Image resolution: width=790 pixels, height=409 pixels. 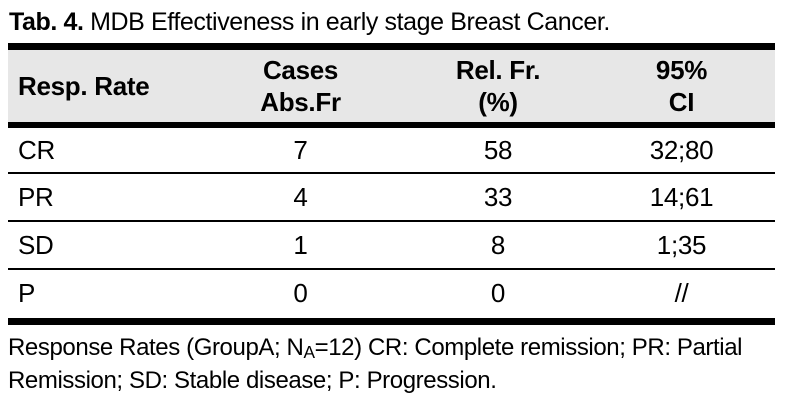 What do you see at coordinates (498, 293) in the screenshot?
I see `cell-rel-fr: 0` at bounding box center [498, 293].